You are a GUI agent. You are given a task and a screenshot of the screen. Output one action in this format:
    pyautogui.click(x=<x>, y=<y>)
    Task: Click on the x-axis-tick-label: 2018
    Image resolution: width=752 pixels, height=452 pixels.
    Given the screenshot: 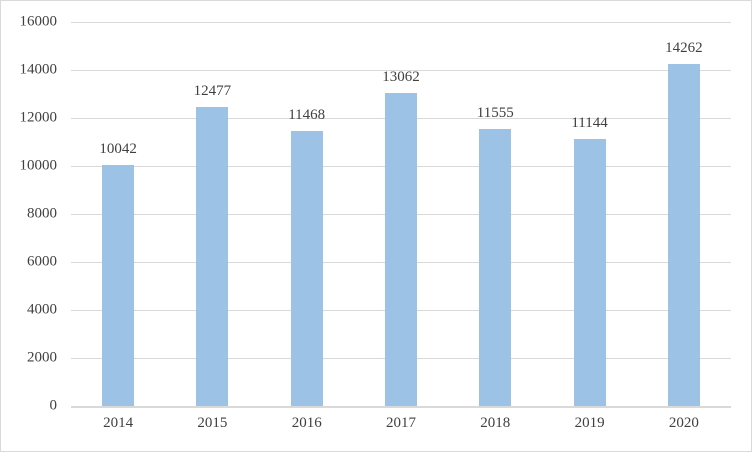 What is the action you would take?
    pyautogui.click(x=495, y=423)
    